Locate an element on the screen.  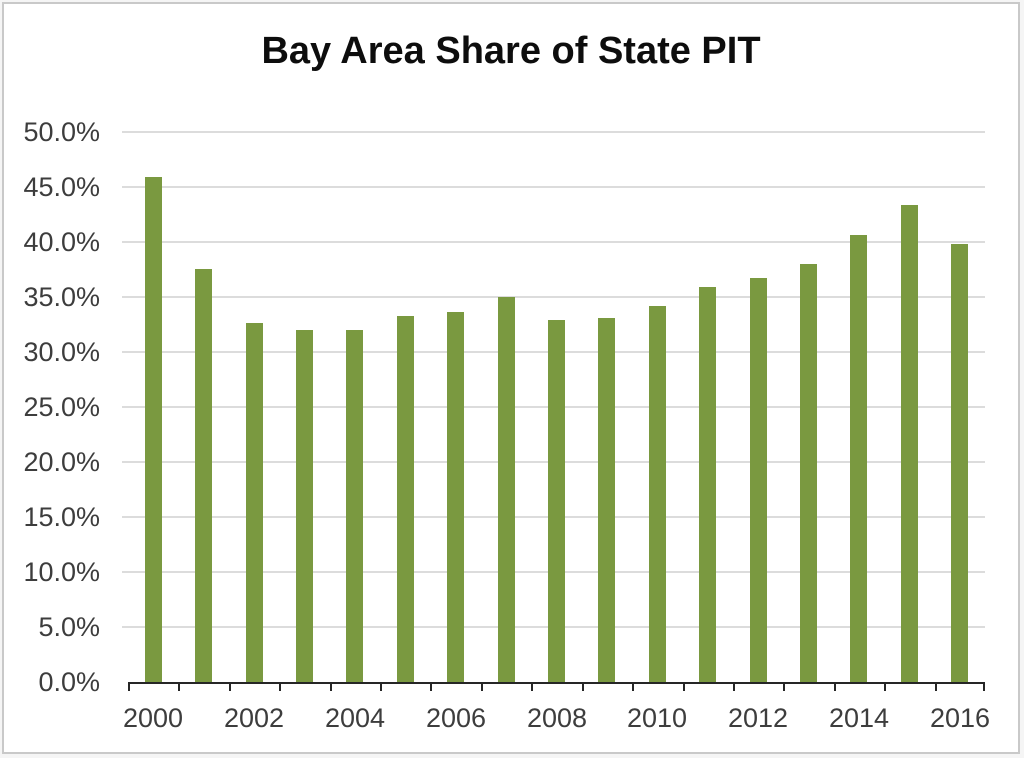
y-tick-label: 5.0% is located at coordinates (69, 627).